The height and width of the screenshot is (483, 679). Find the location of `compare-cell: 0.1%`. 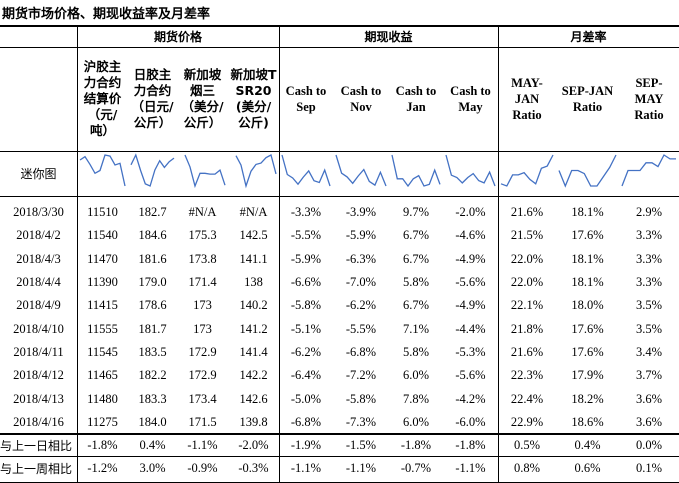

compare-cell: 0.1% is located at coordinates (649, 468).